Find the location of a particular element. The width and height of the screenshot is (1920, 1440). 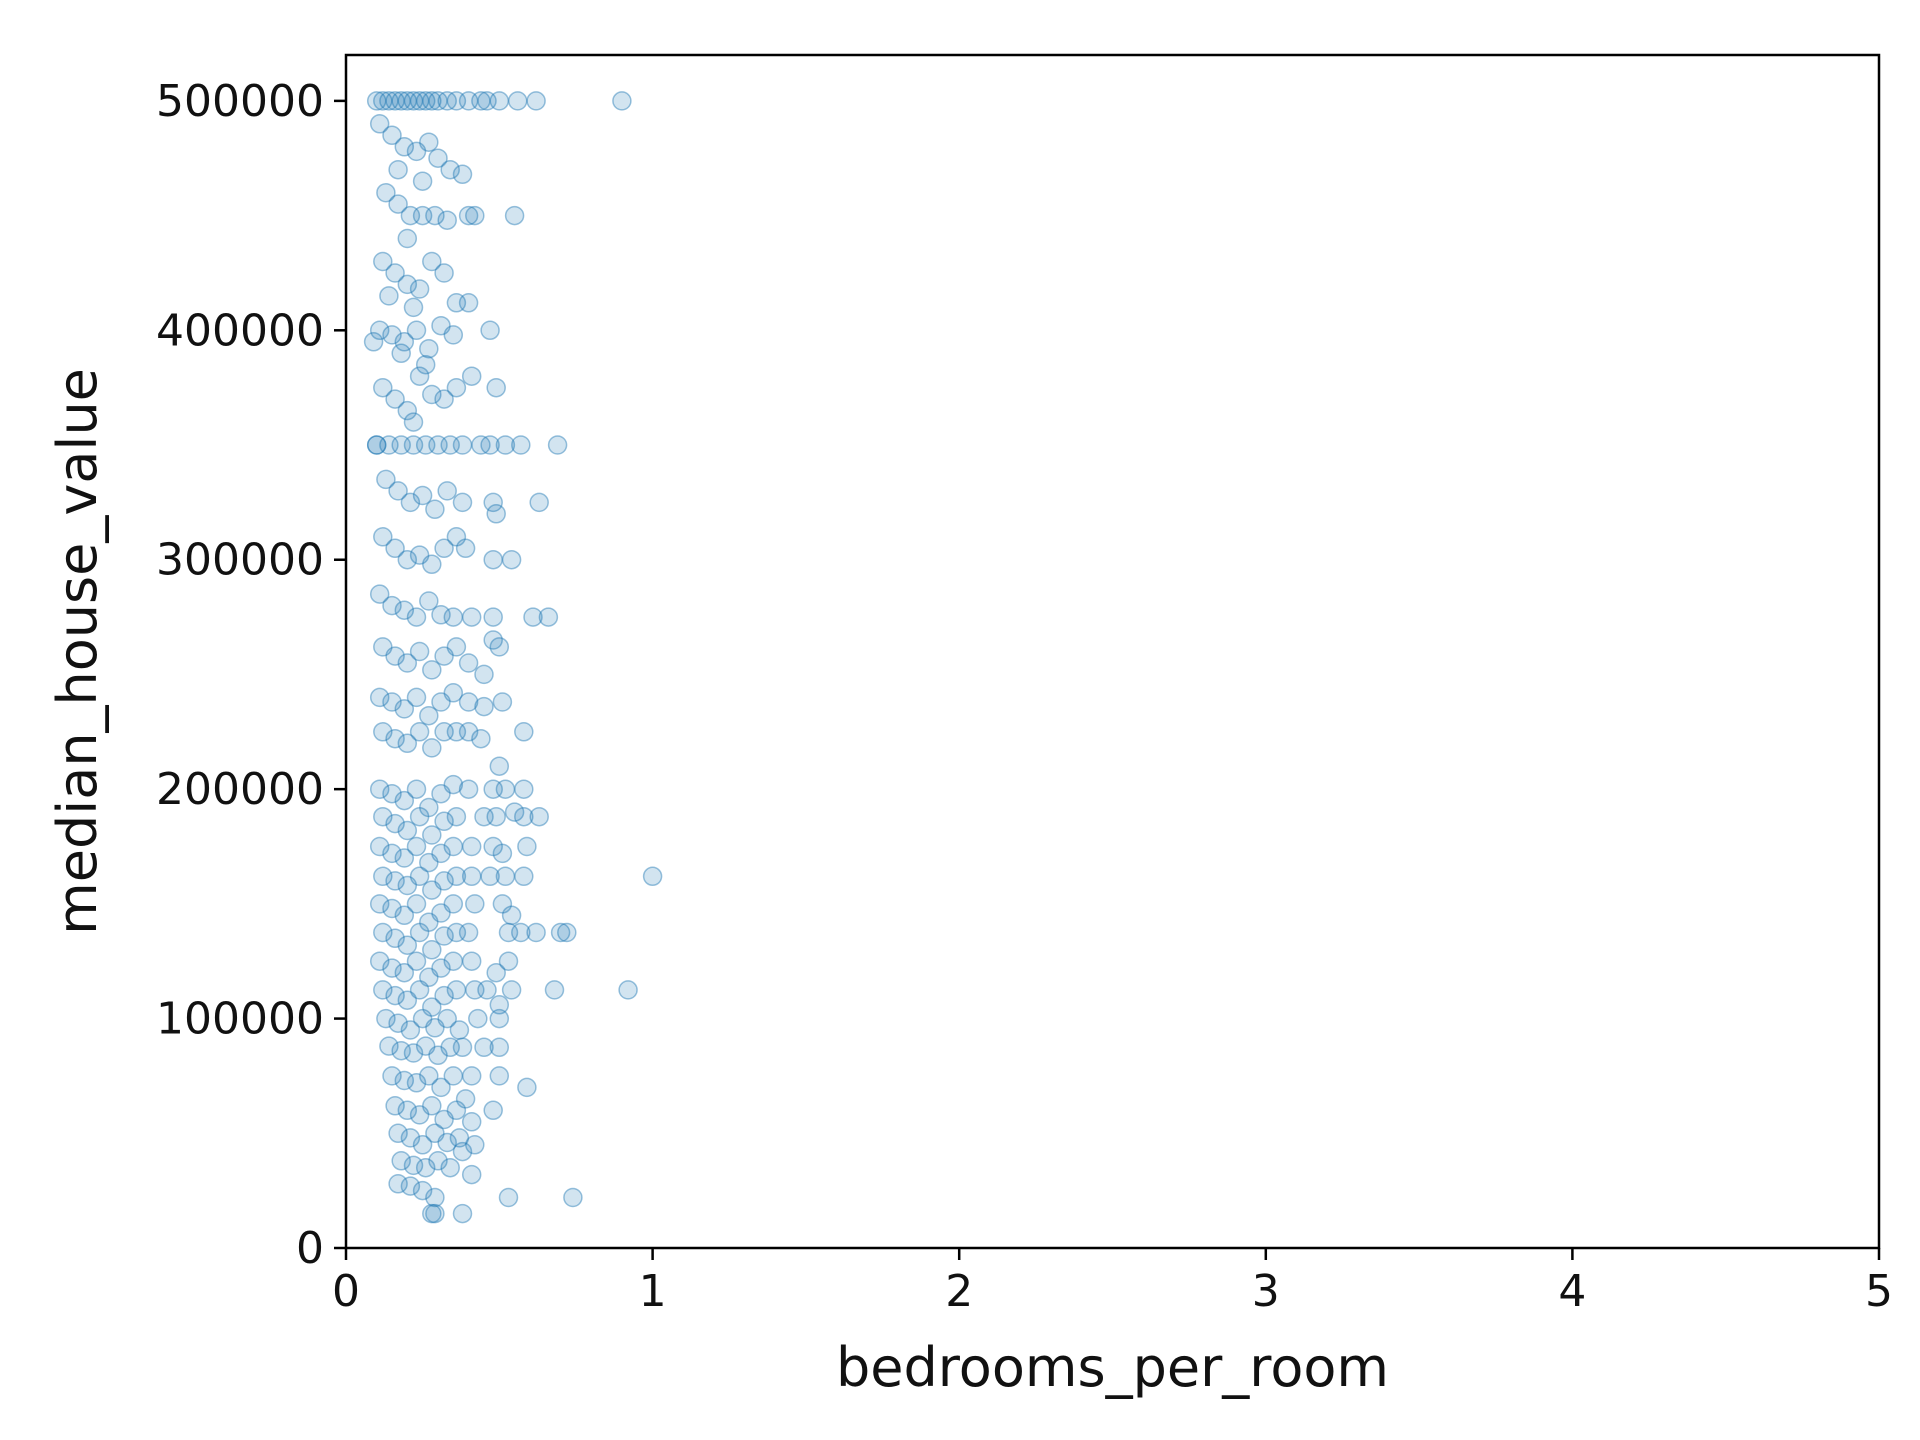

x-tick-label: 0 is located at coordinates (346, 1291).